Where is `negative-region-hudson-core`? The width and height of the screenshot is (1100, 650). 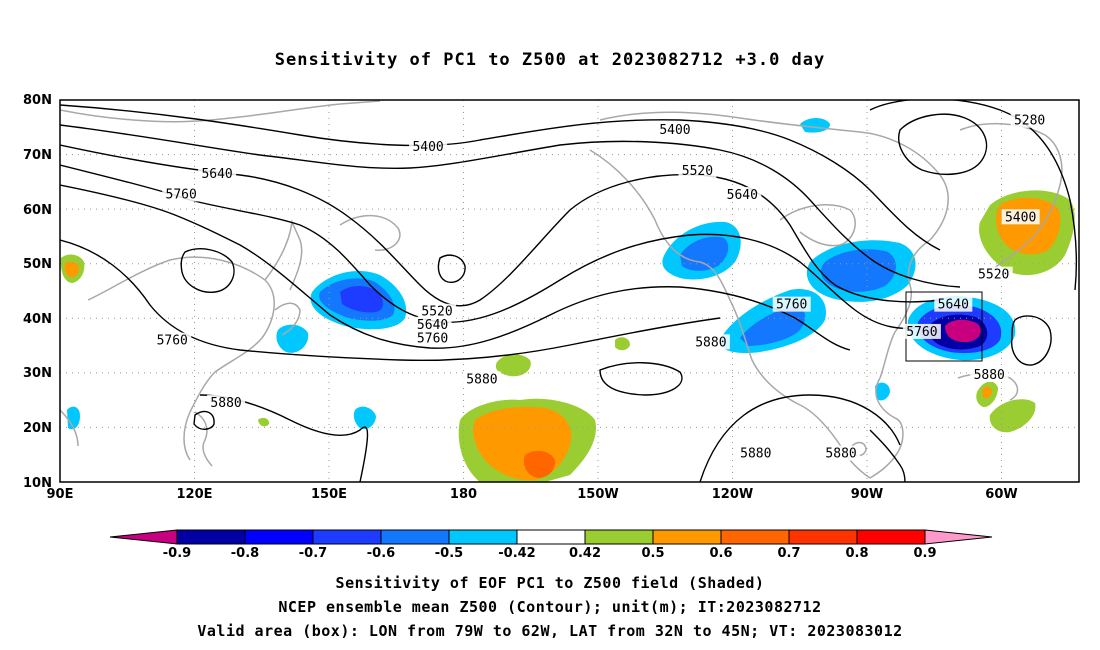
negative-region-hudson-core is located at coordinates (858, 270).